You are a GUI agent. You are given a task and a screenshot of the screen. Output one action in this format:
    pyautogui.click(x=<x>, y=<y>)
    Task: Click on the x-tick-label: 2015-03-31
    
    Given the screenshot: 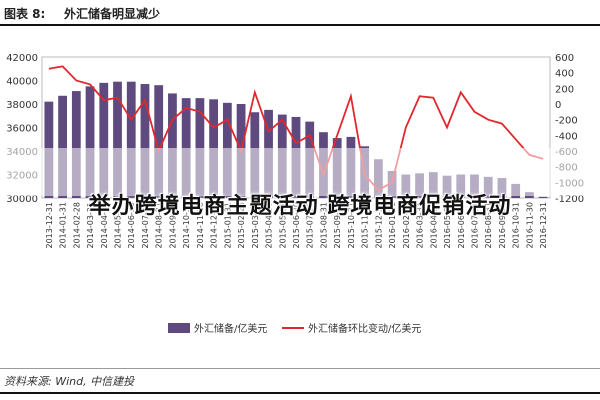 What is the action you would take?
    pyautogui.click(x=255, y=225)
    